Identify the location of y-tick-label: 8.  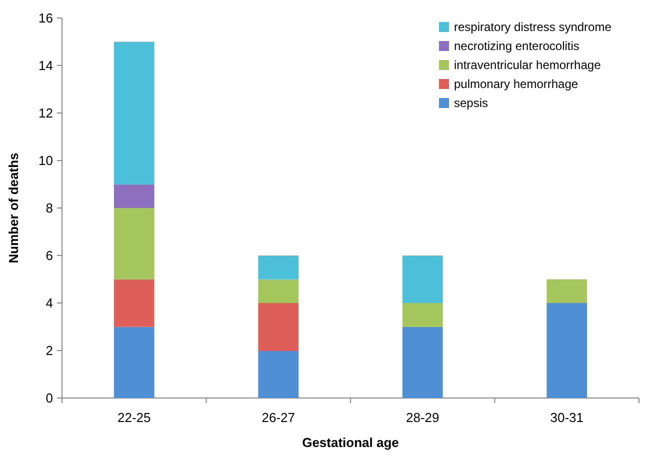
(49, 208).